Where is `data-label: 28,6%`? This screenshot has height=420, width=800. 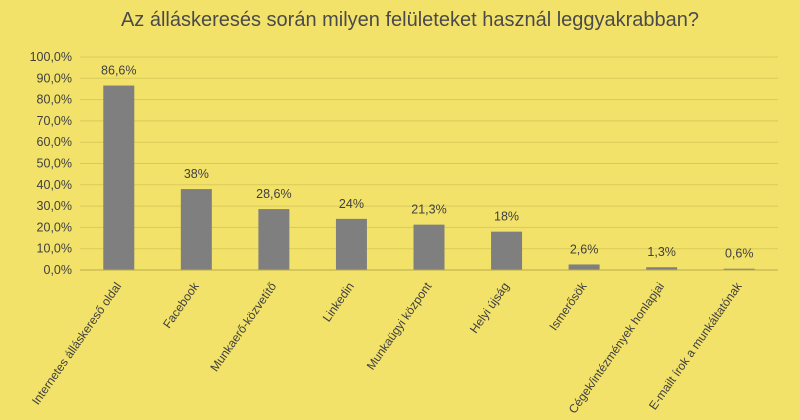
data-label: 28,6% is located at coordinates (273, 194).